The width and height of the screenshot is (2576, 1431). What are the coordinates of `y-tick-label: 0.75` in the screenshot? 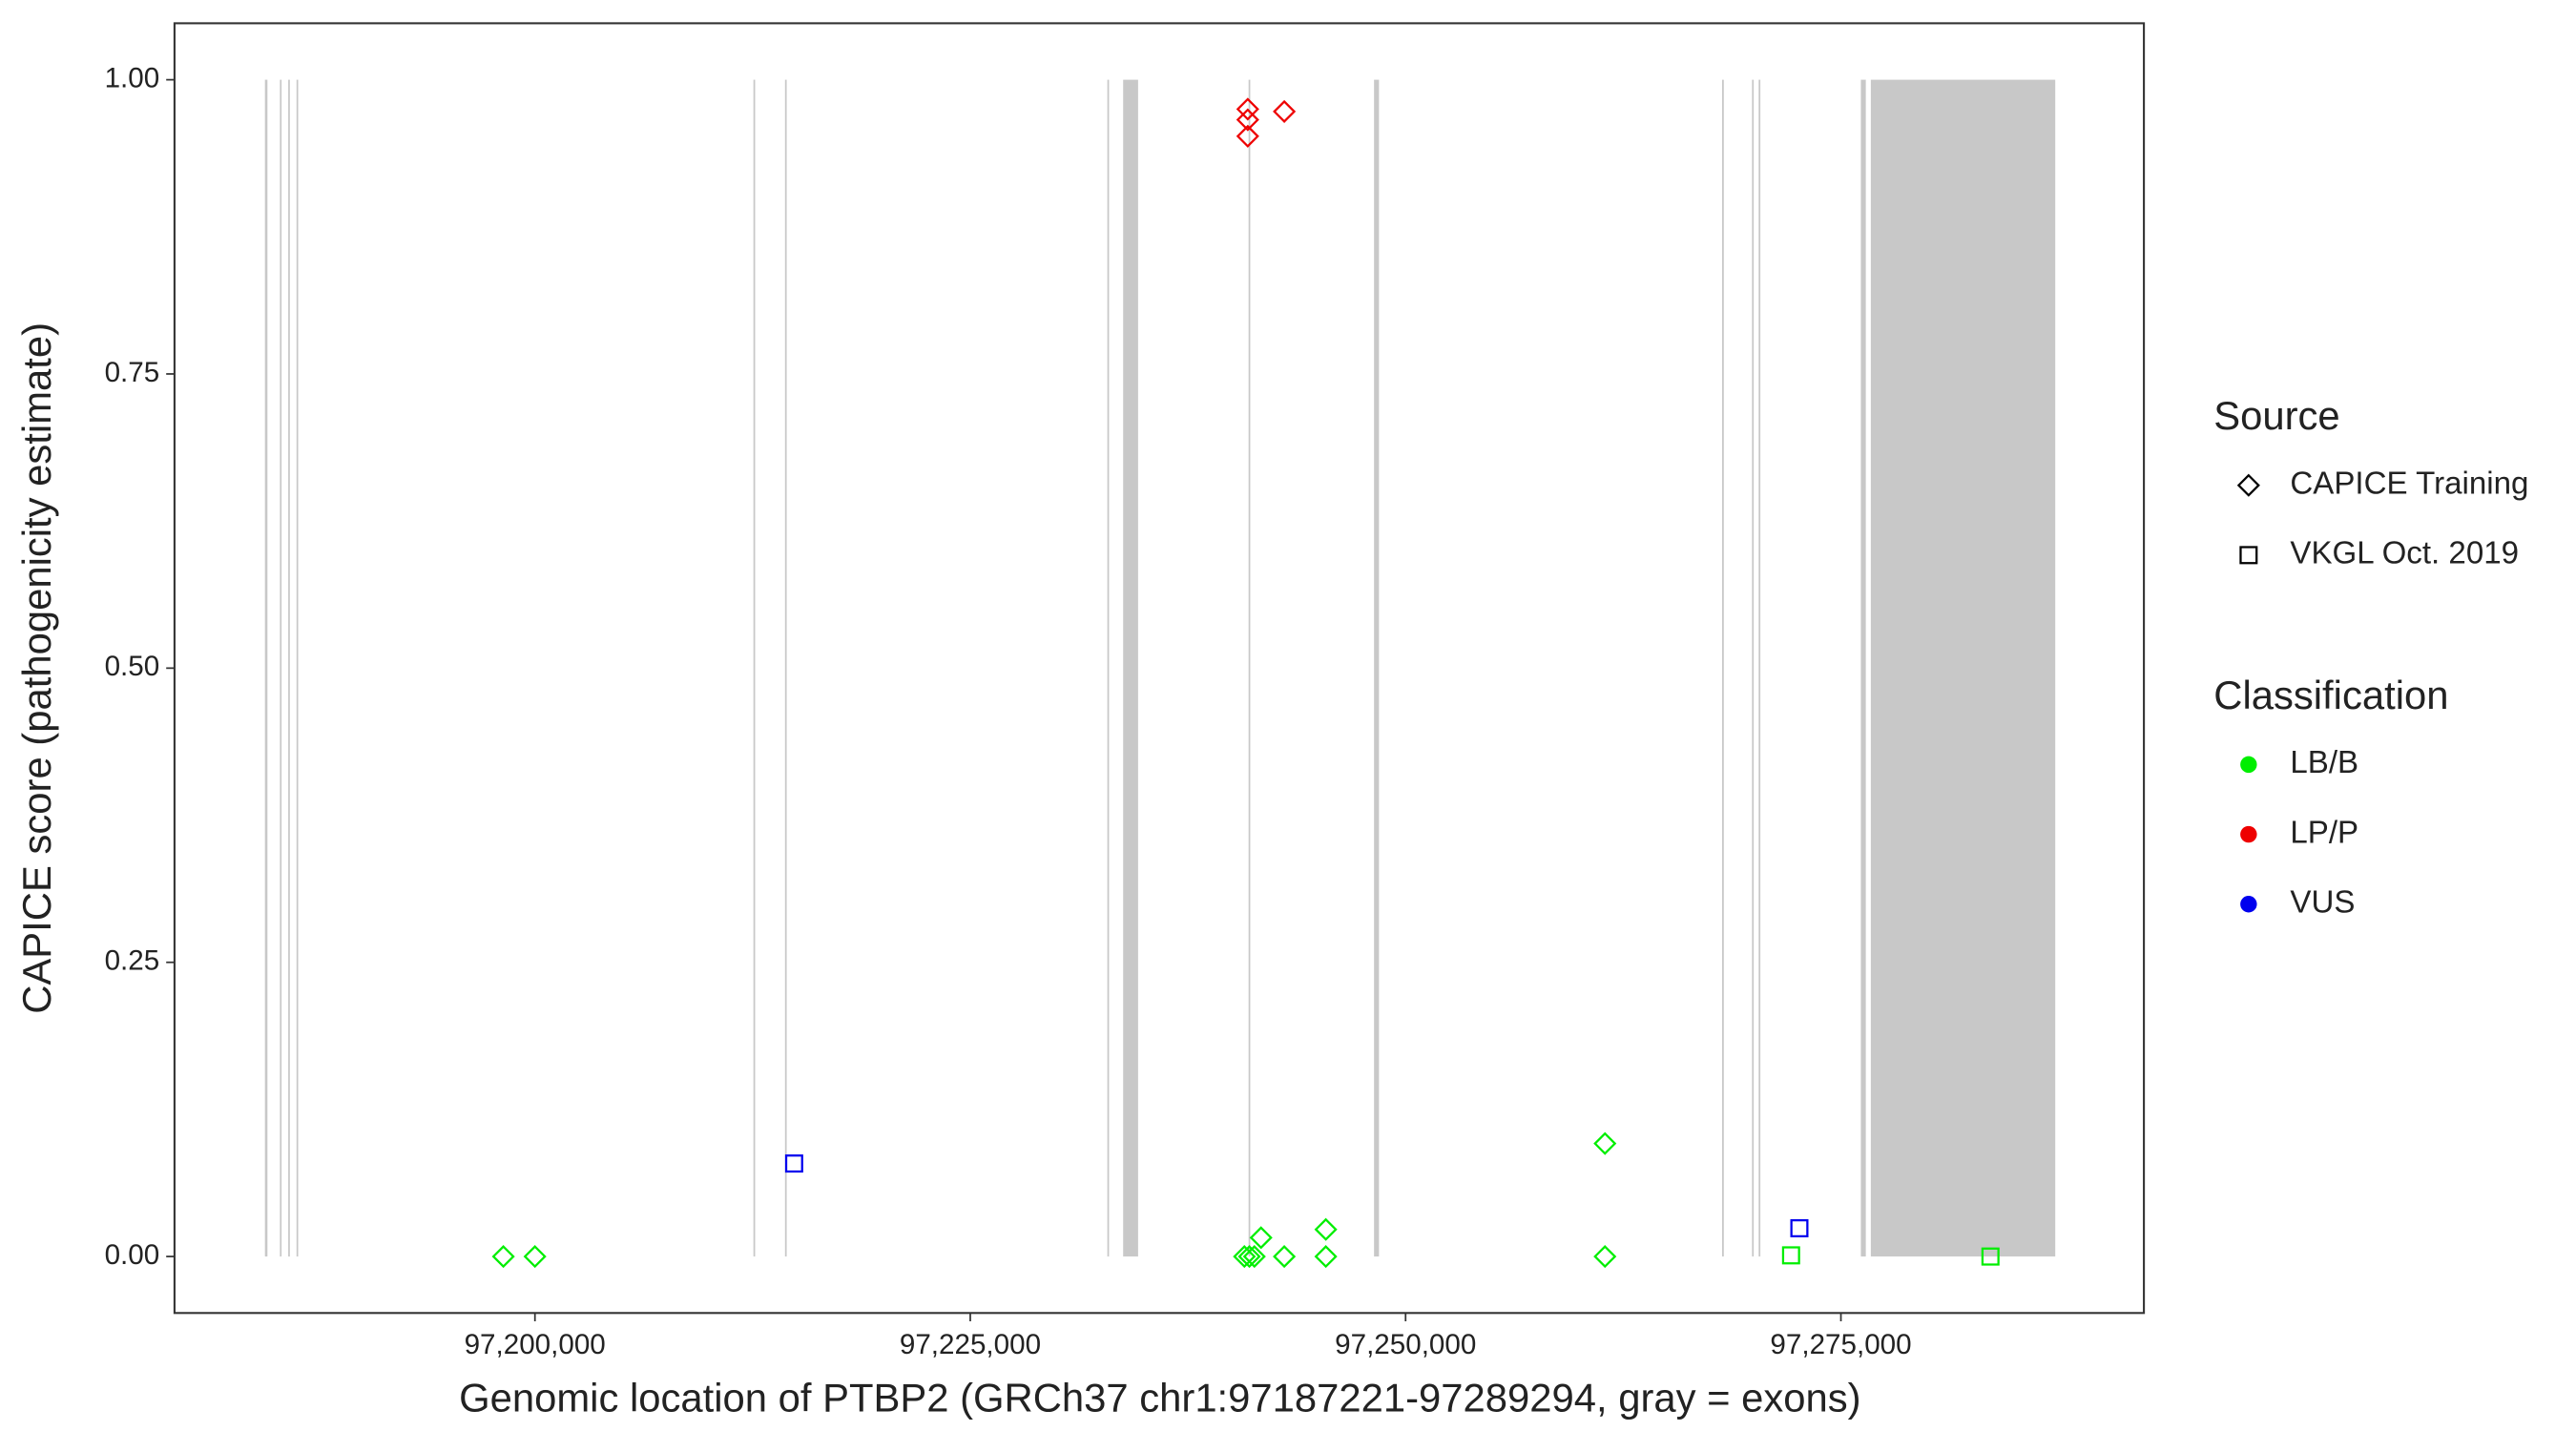 It's located at (132, 372).